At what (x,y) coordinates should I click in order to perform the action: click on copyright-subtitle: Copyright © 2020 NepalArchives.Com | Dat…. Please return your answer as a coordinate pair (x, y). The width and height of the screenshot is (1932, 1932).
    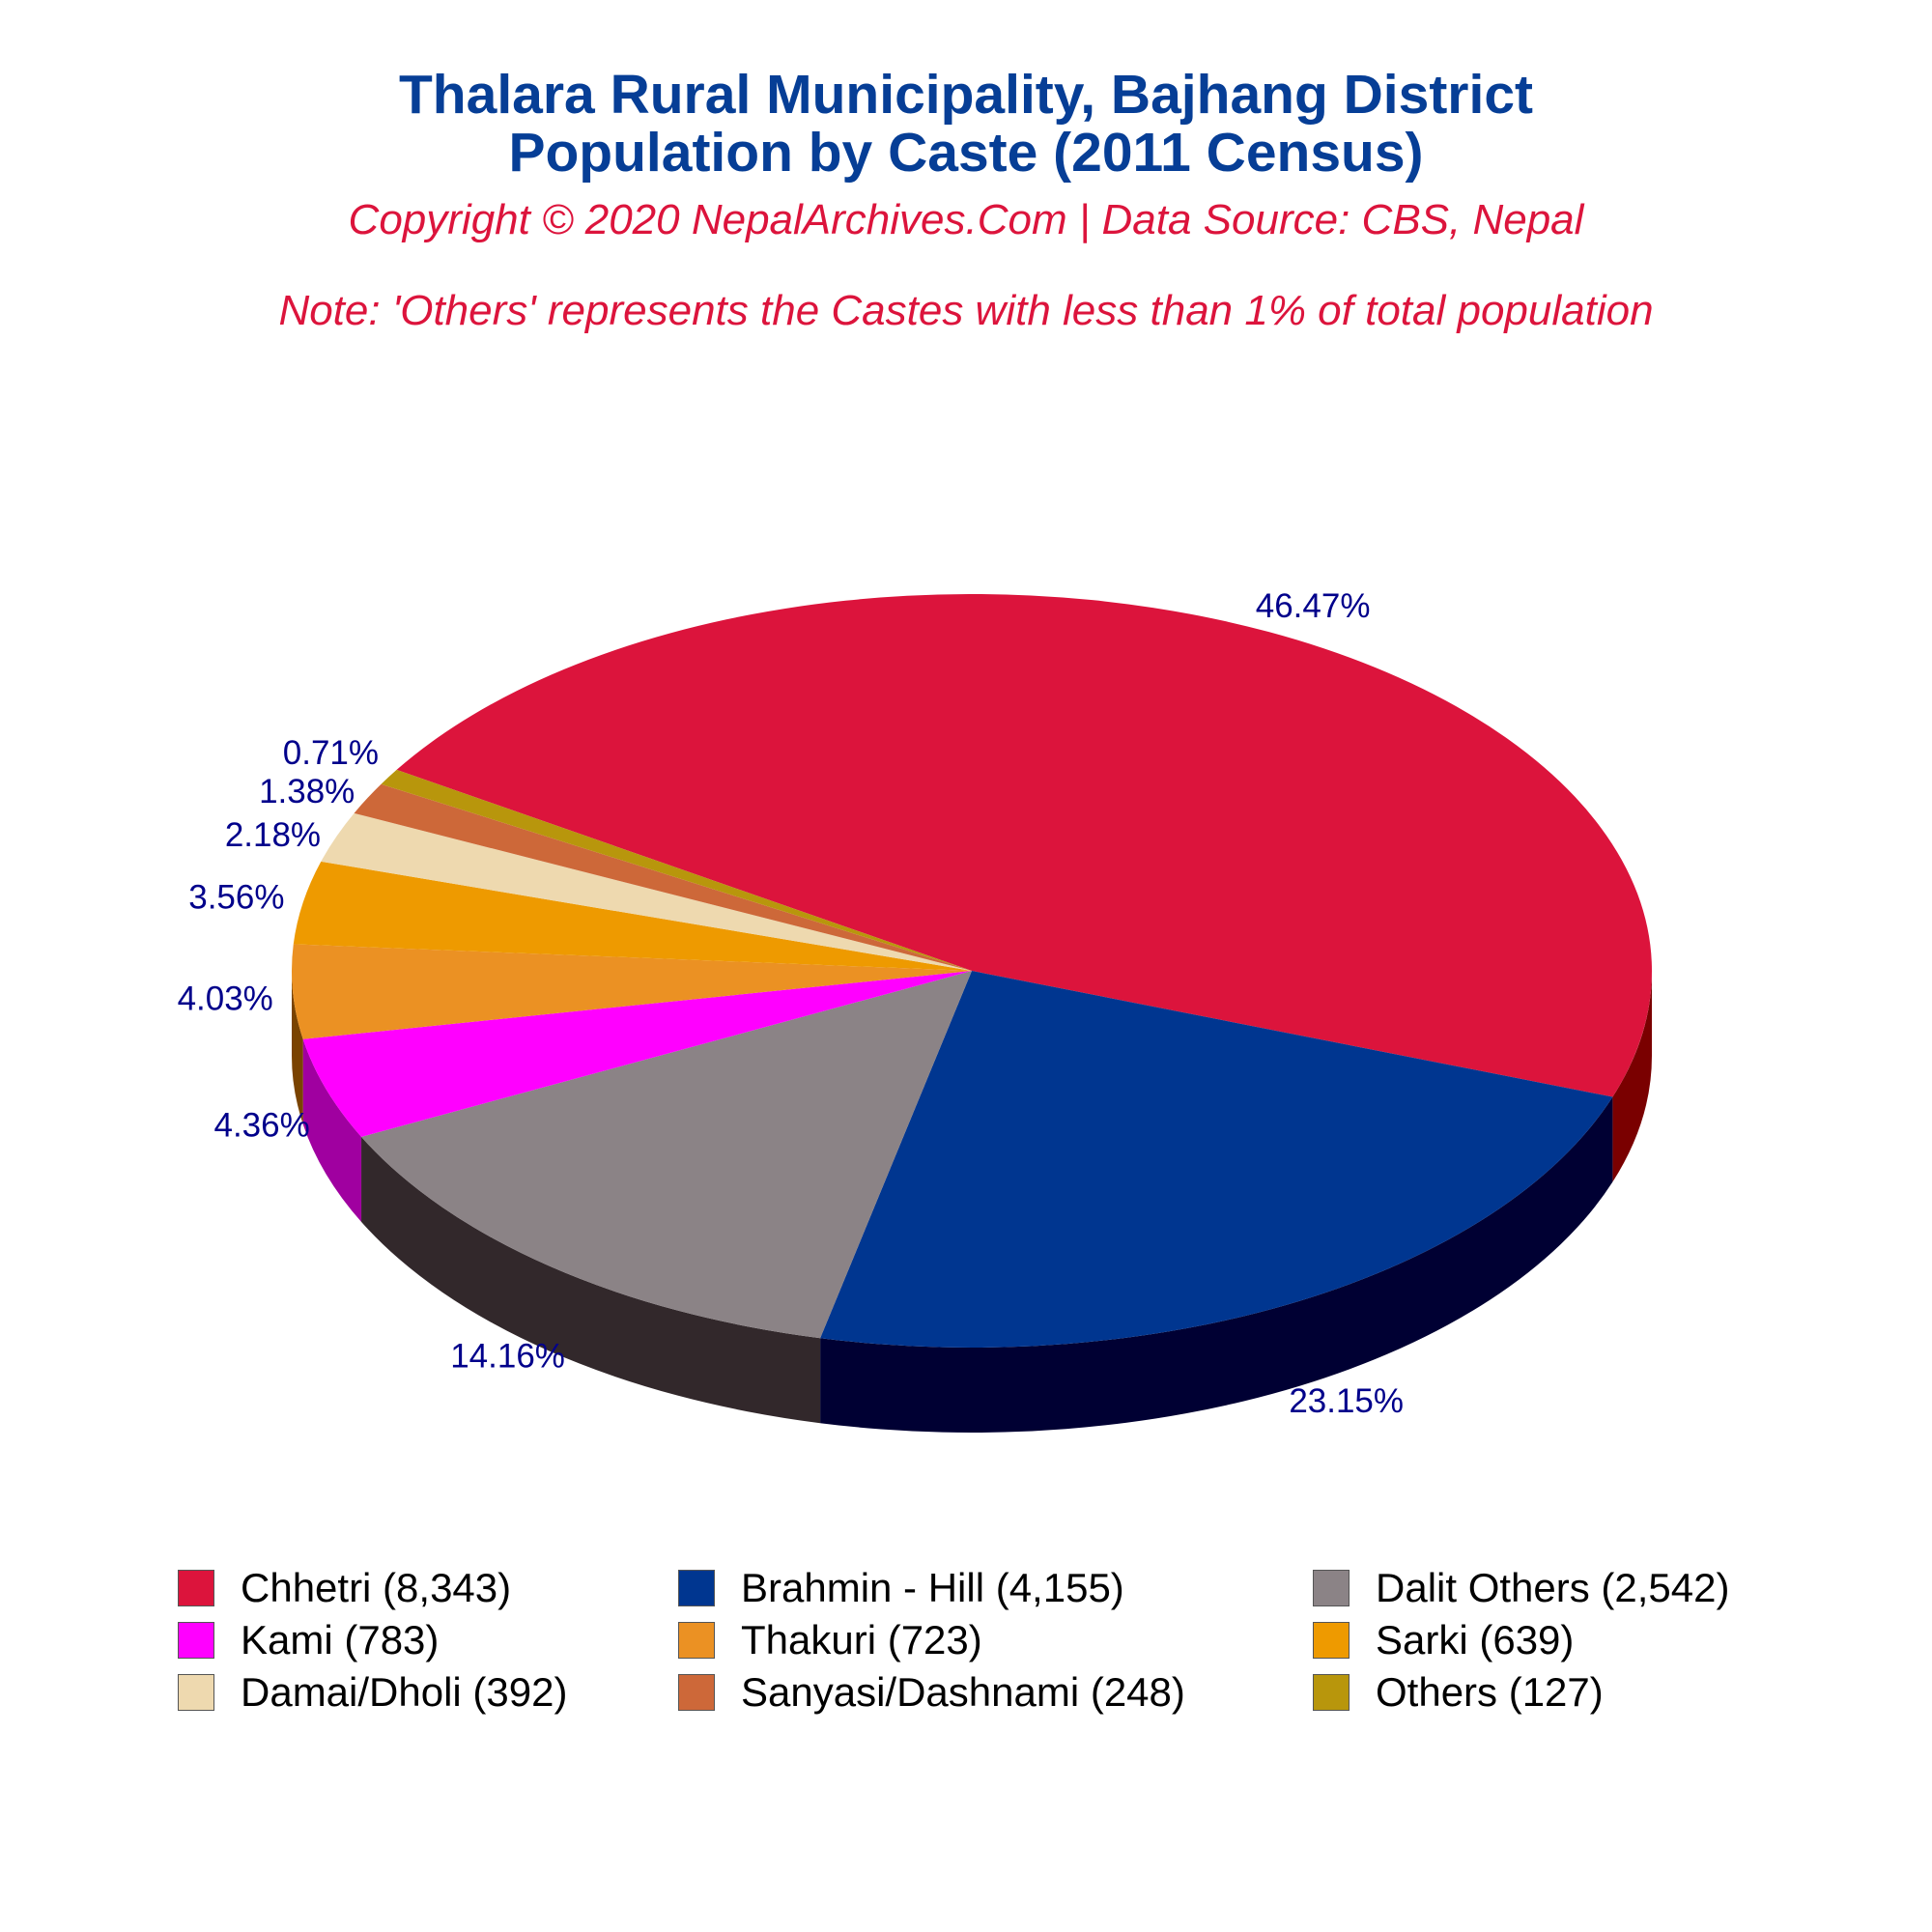
    Looking at the image, I should click on (966, 219).